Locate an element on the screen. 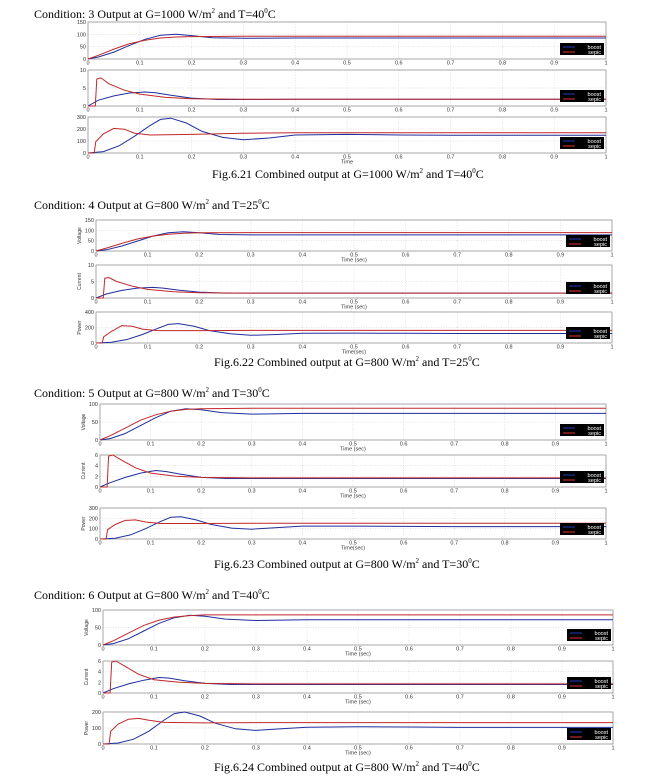  y-tick-label: 6 is located at coordinates (96, 456).